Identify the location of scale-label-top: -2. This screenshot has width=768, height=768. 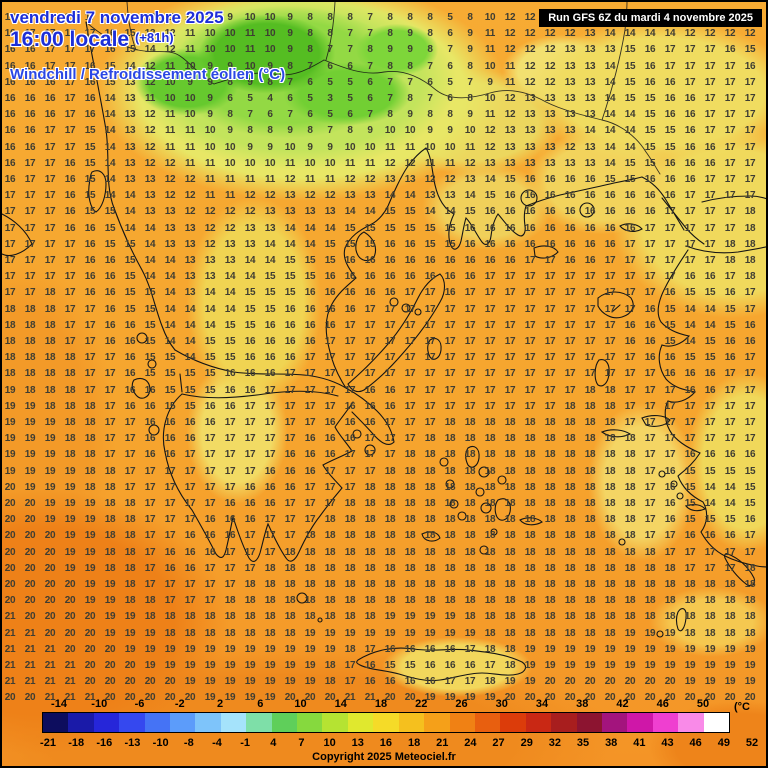
(179, 704).